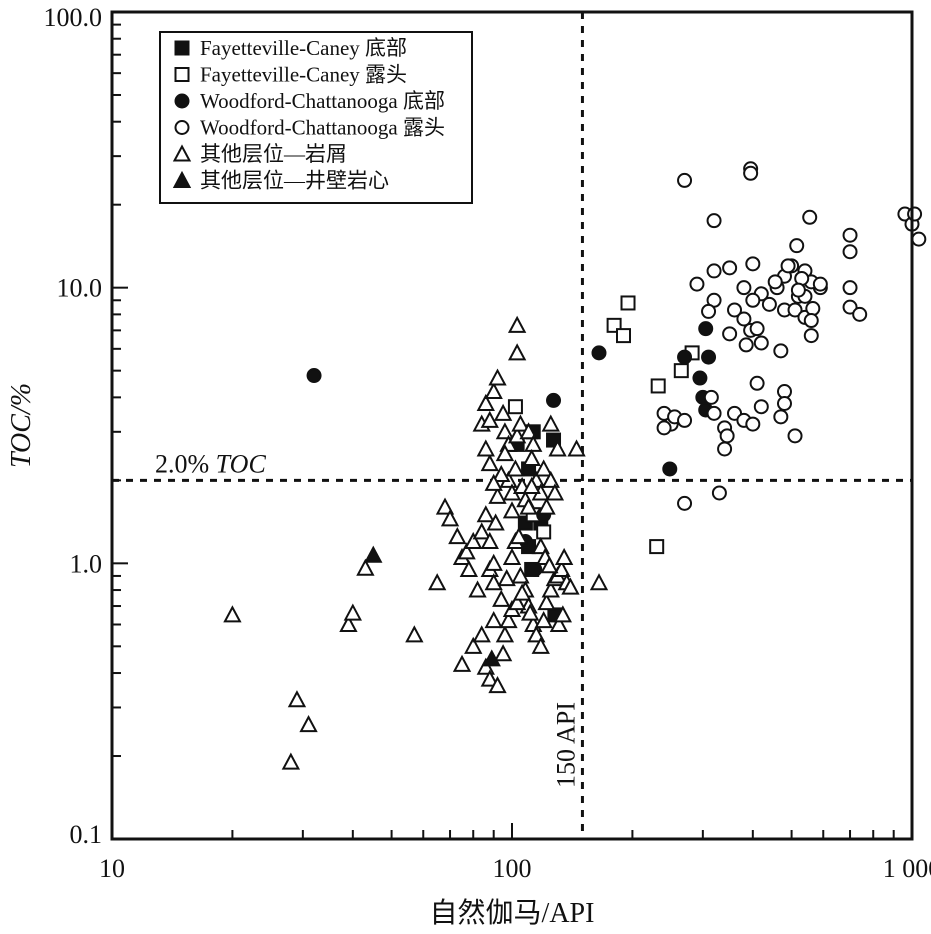  What do you see at coordinates (565, 745) in the screenshot?
I see `api-threshold-label: 150 API` at bounding box center [565, 745].